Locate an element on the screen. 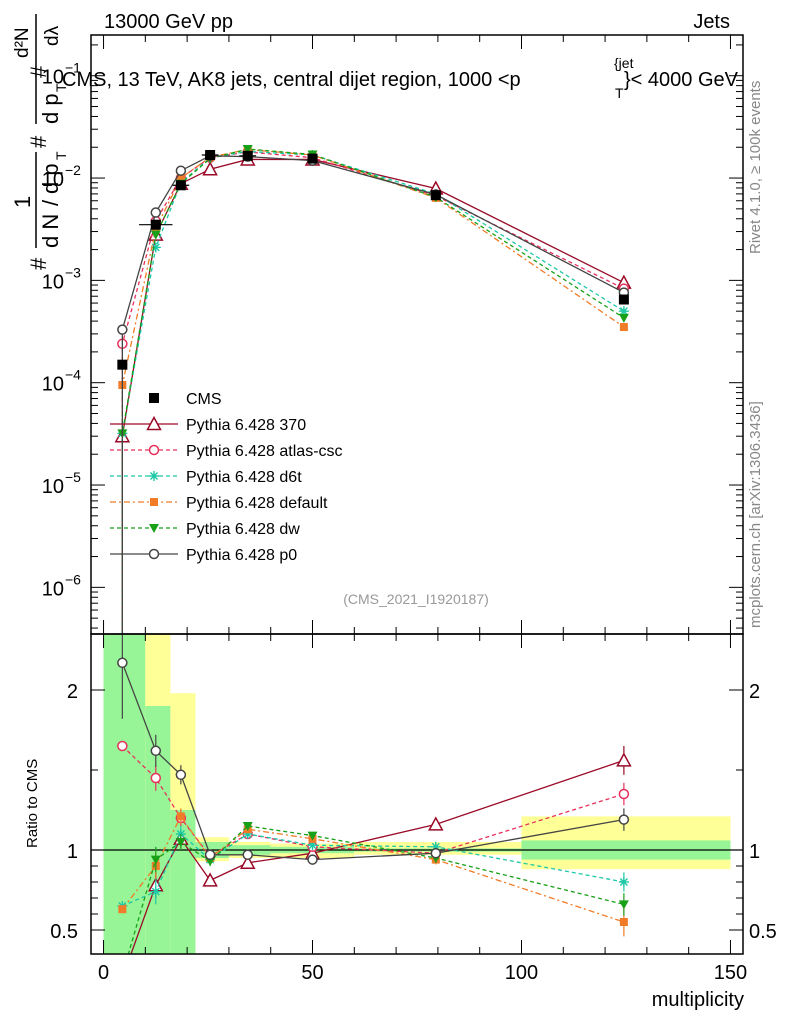 Image resolution: width=786 pixels, height=1024 pixels. ylabel-dN: d N is located at coordinates (50, 231).